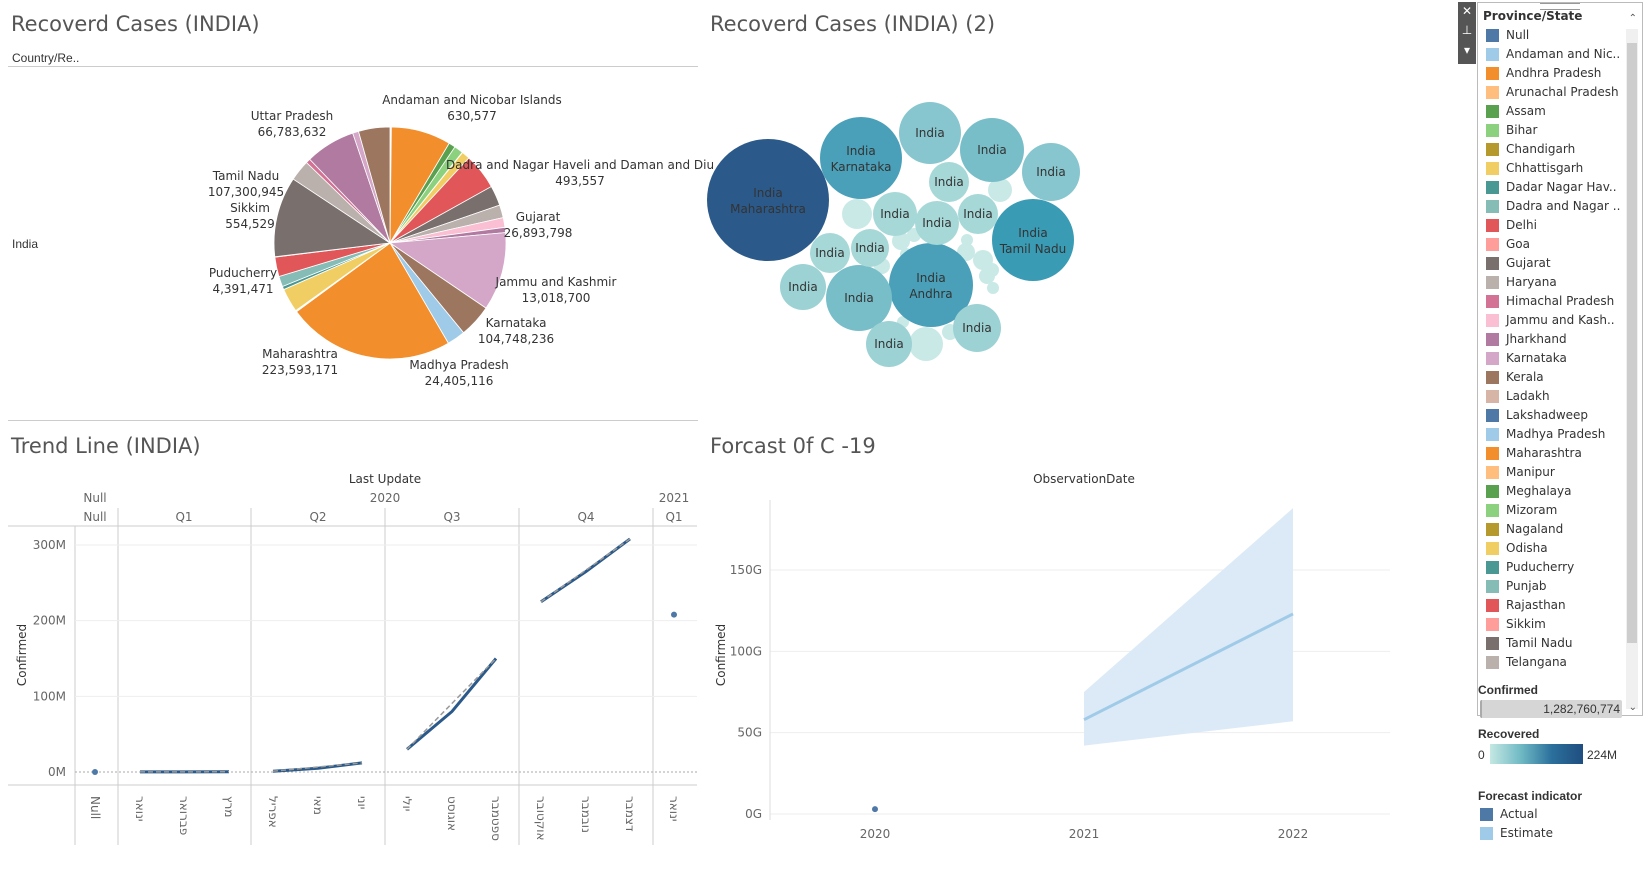  I want to click on legend-item: Jammu and Kash.., so click(1550, 320).